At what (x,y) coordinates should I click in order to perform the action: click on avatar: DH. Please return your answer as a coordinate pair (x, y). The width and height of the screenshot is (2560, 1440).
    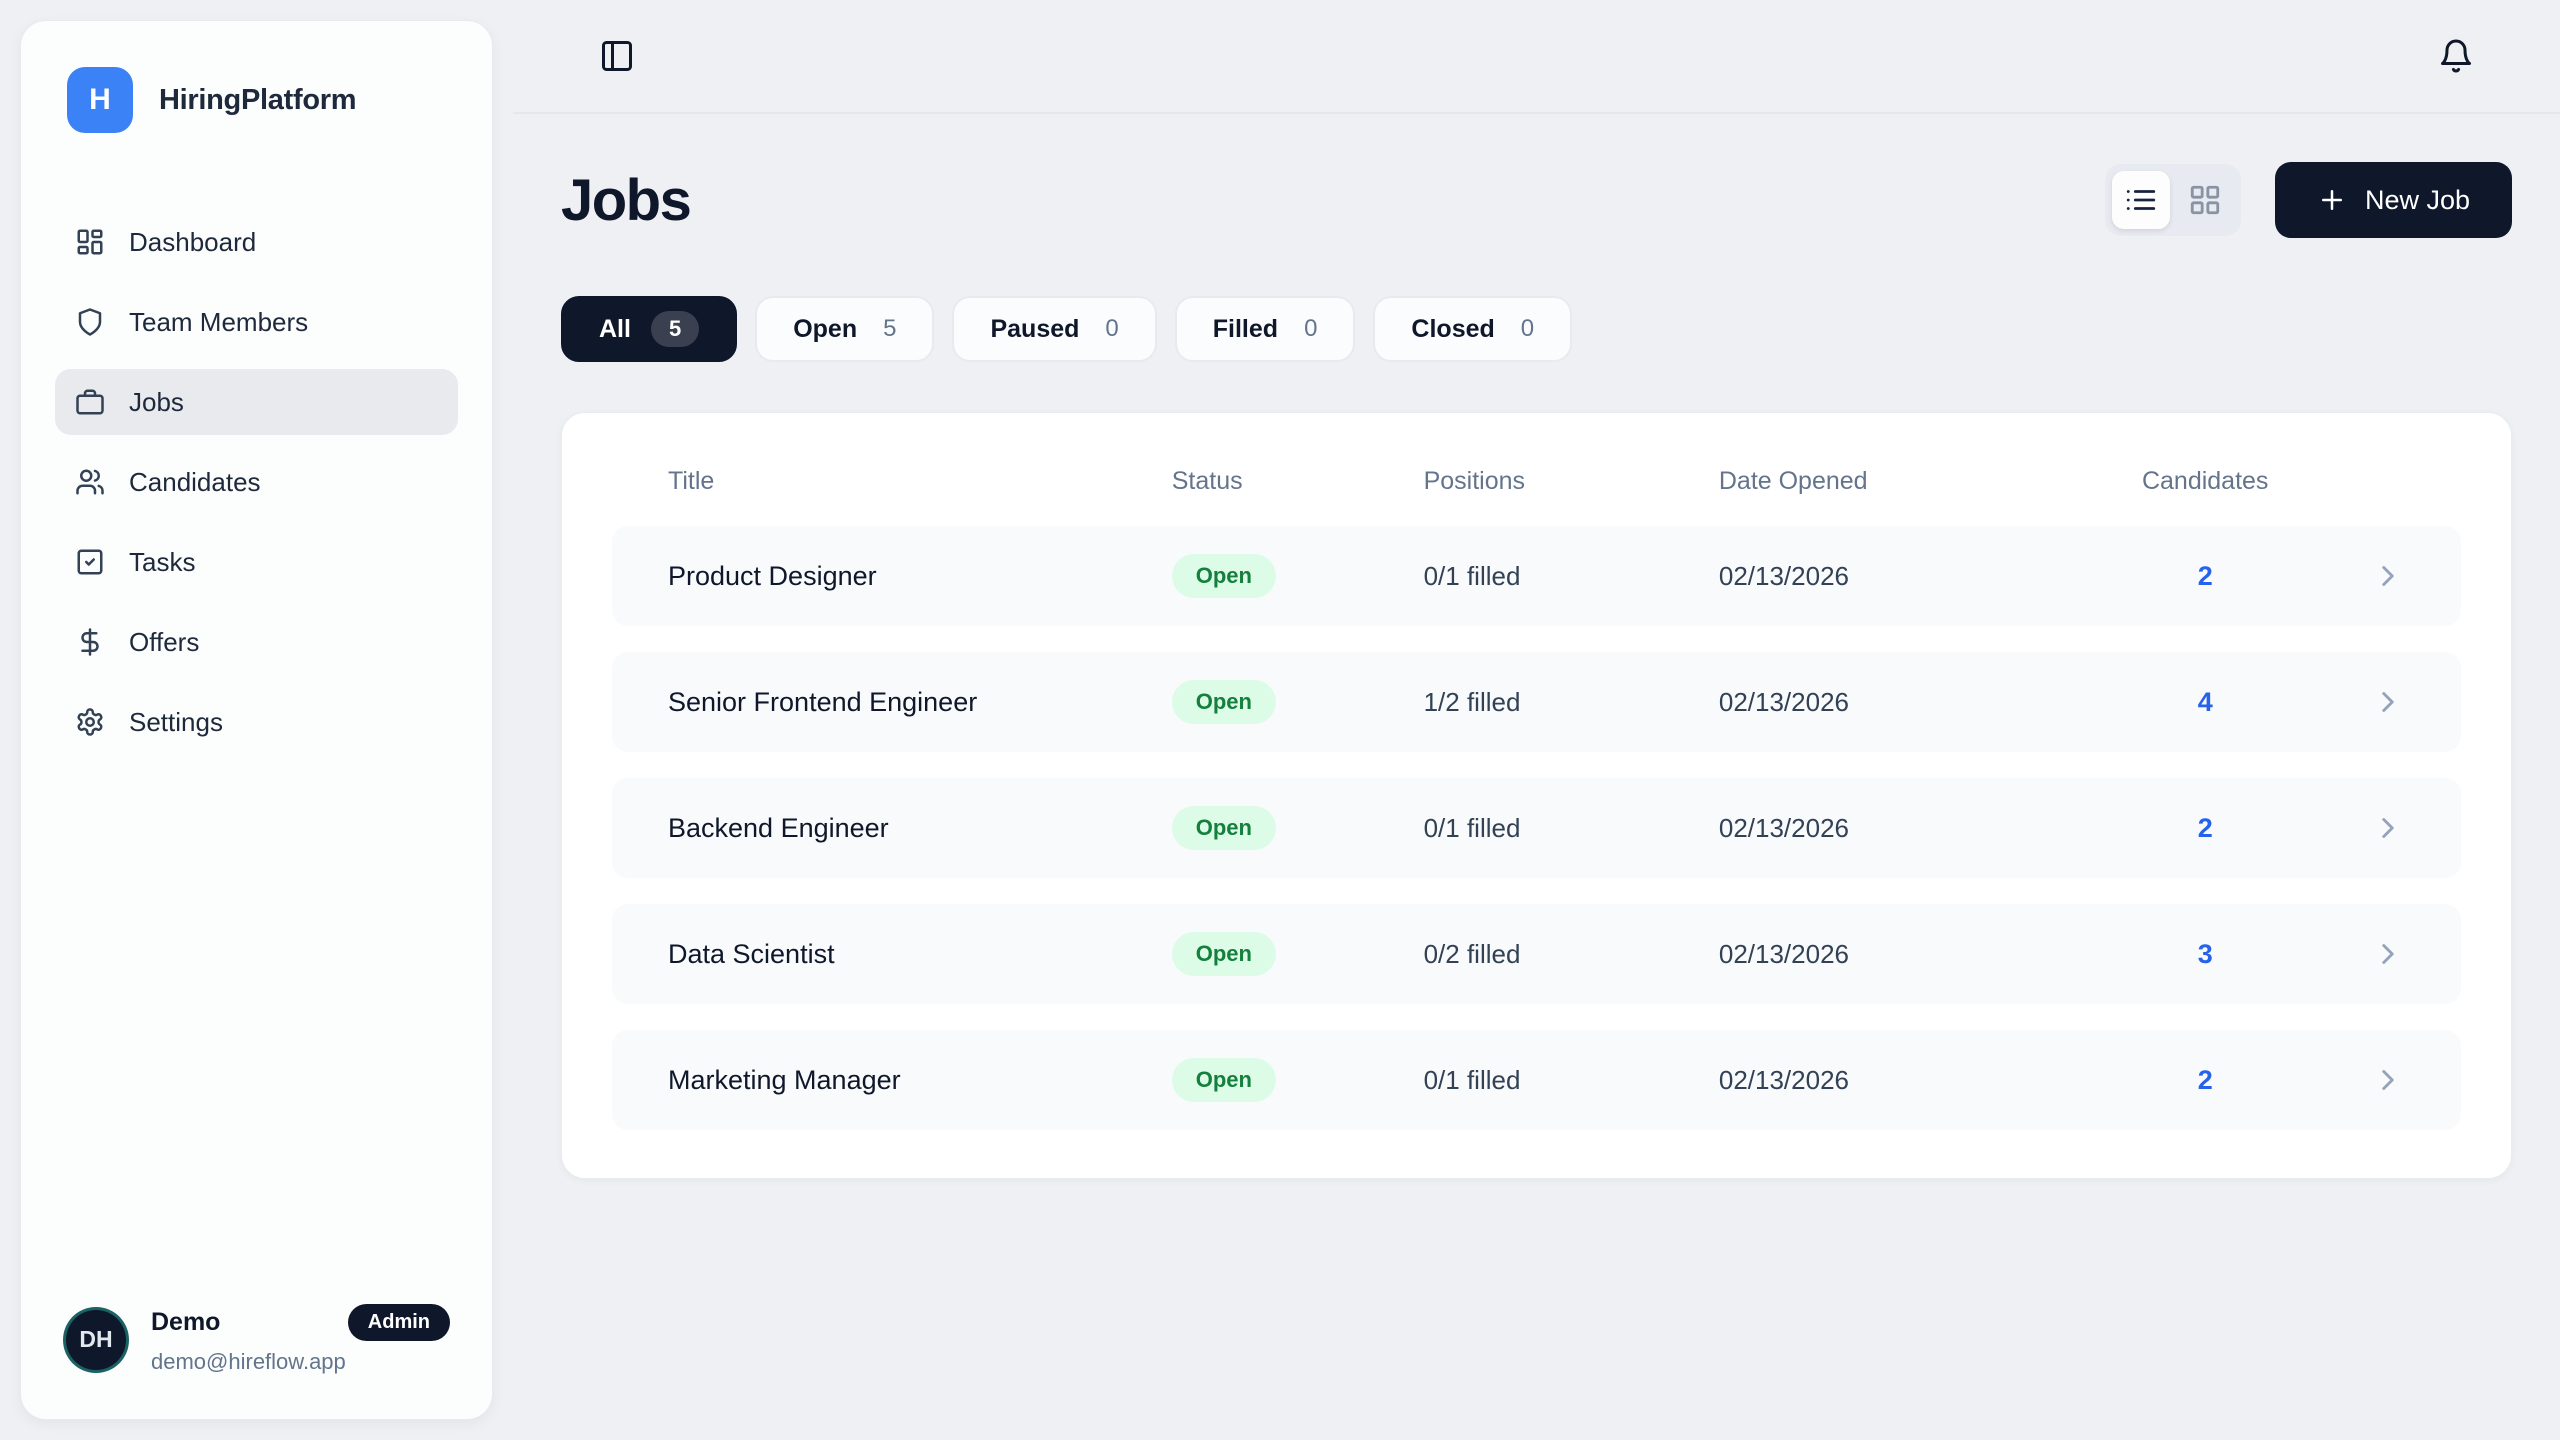
    Looking at the image, I should click on (96, 1339).